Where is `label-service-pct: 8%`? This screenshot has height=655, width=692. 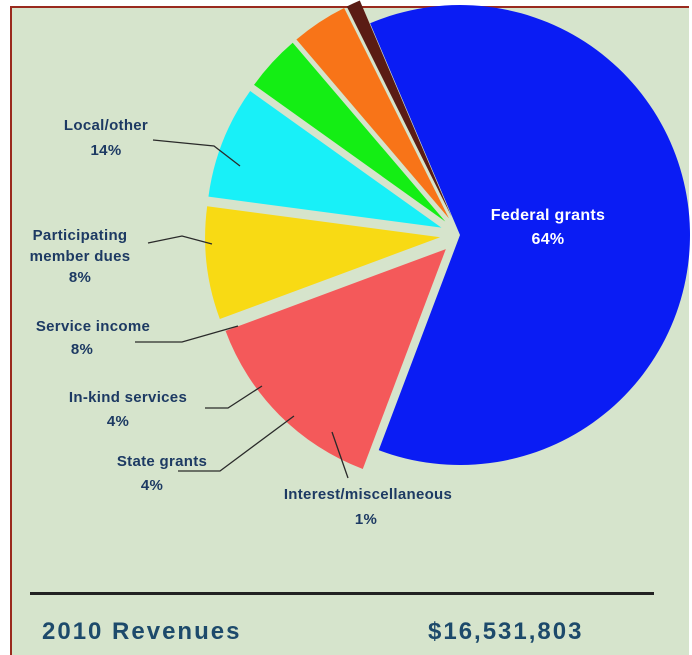 label-service-pct: 8% is located at coordinates (82, 349).